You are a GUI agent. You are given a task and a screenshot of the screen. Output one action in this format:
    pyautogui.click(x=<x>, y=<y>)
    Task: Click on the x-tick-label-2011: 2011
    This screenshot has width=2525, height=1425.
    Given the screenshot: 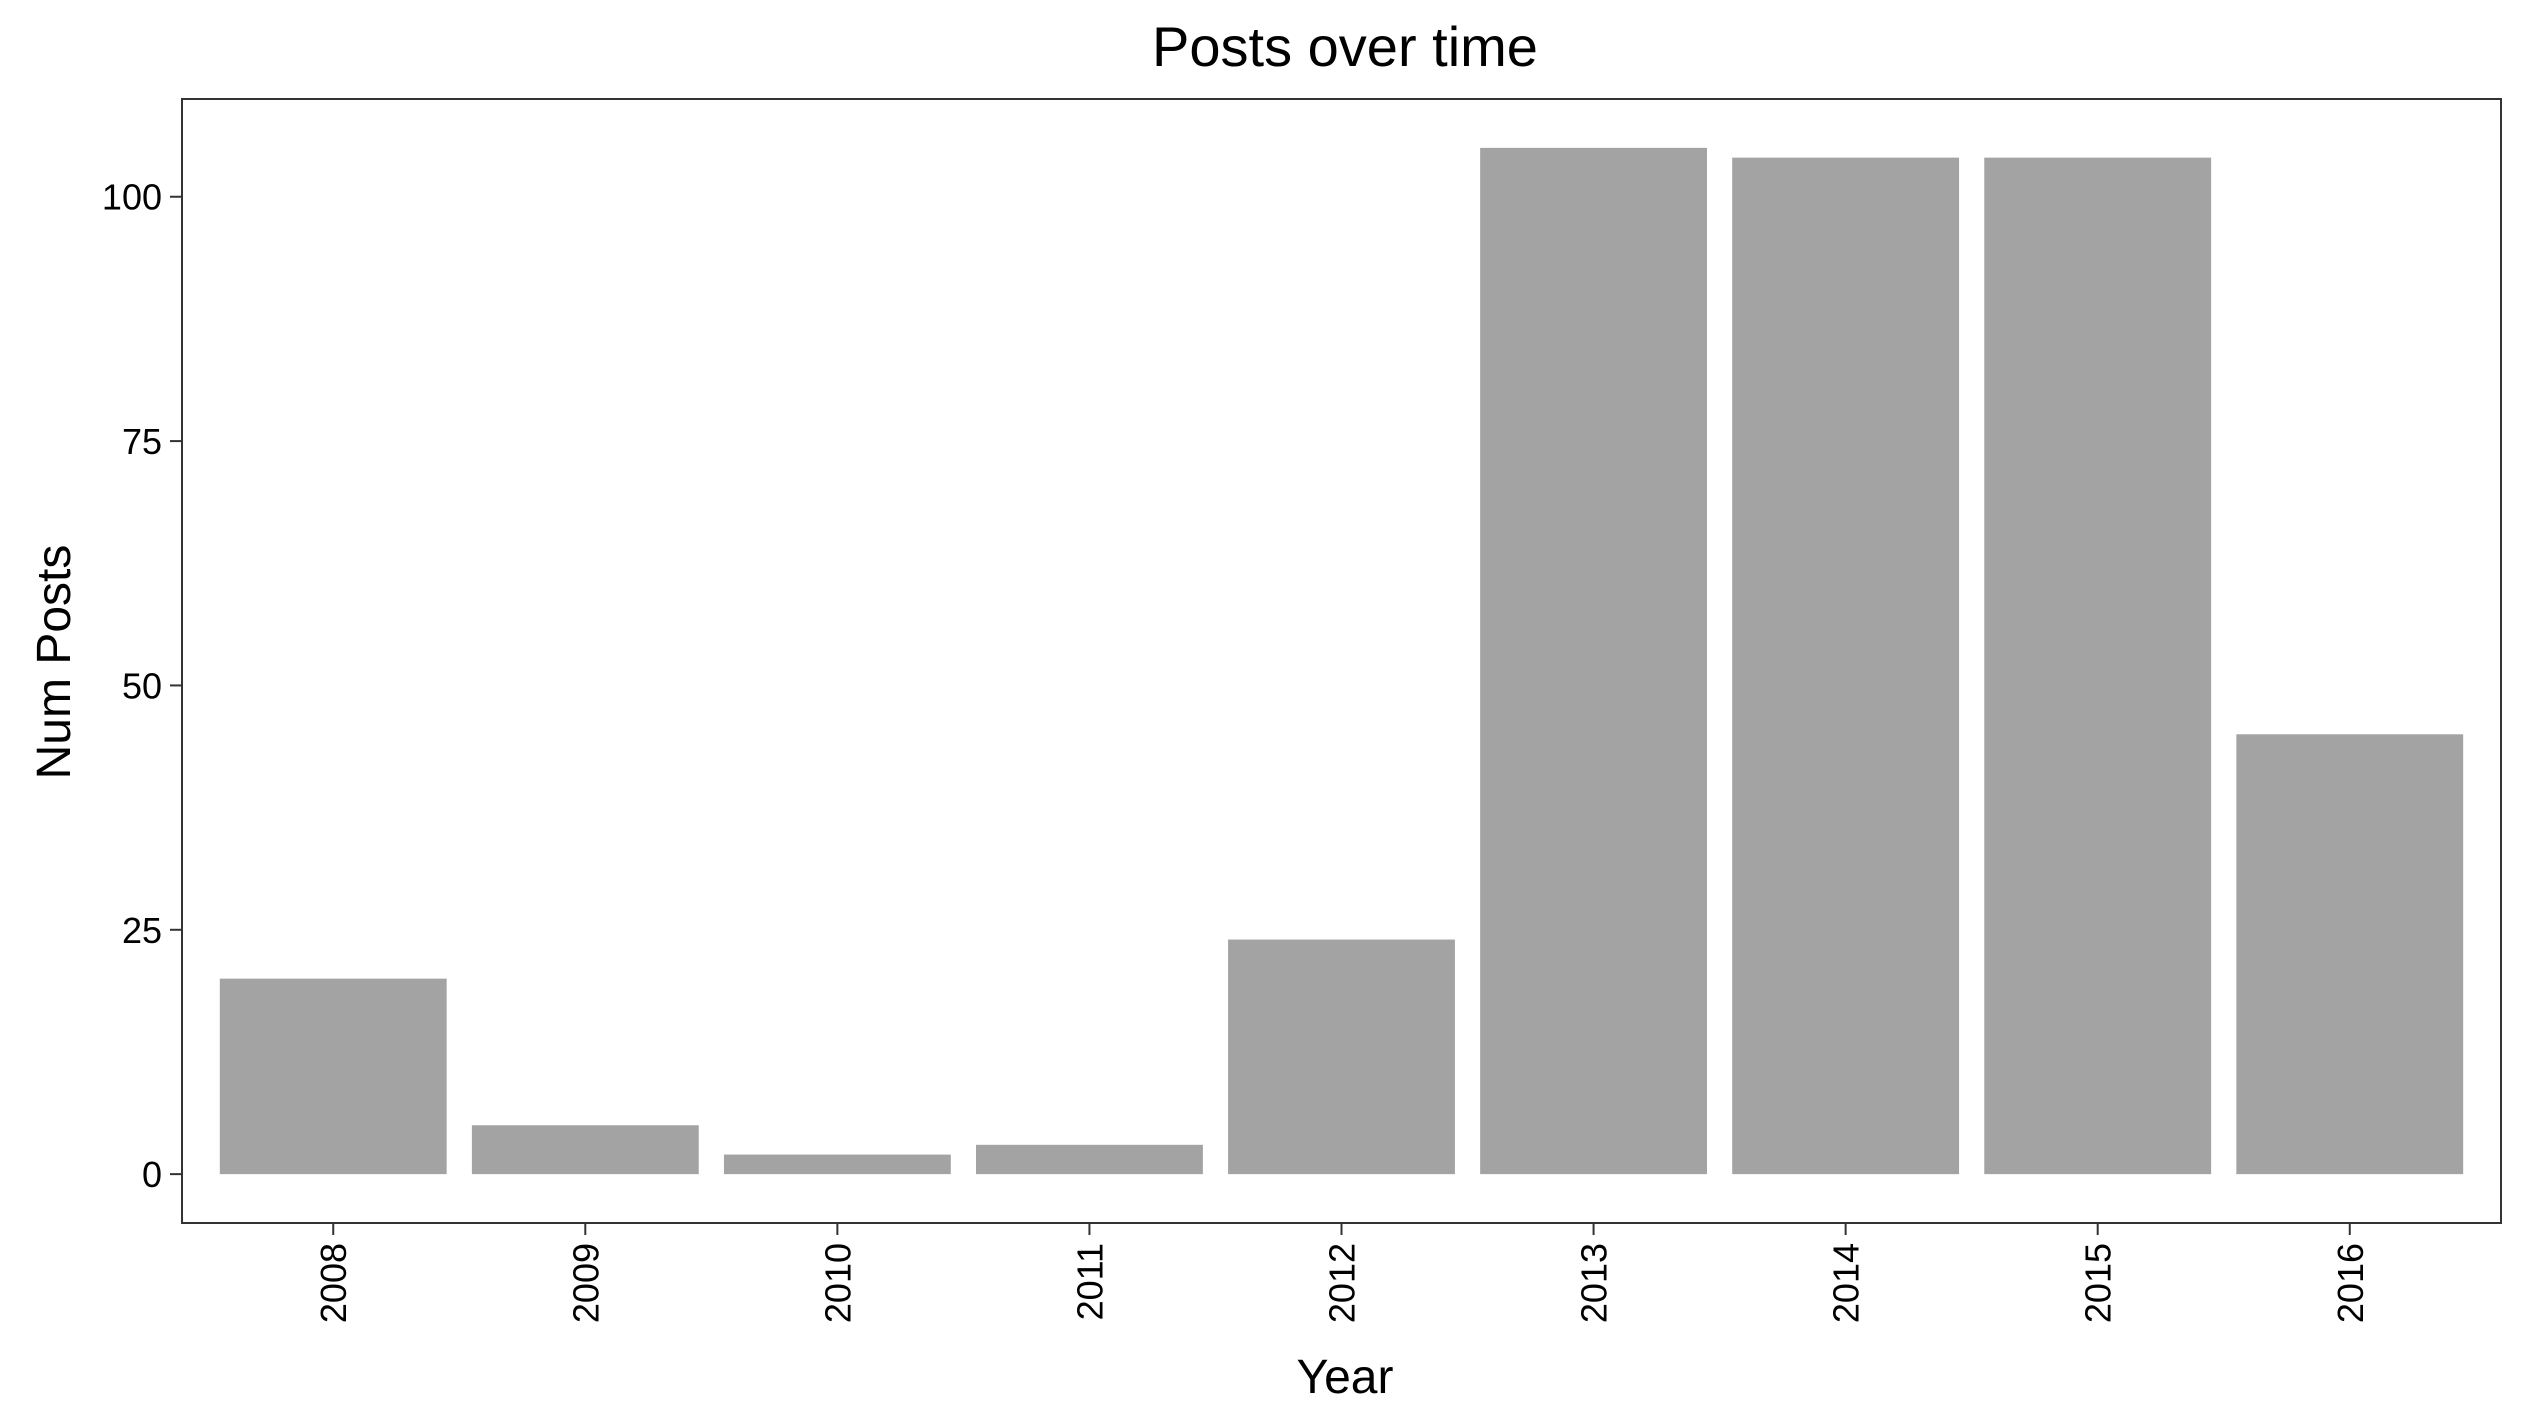 What is the action you would take?
    pyautogui.click(x=1089, y=1281)
    